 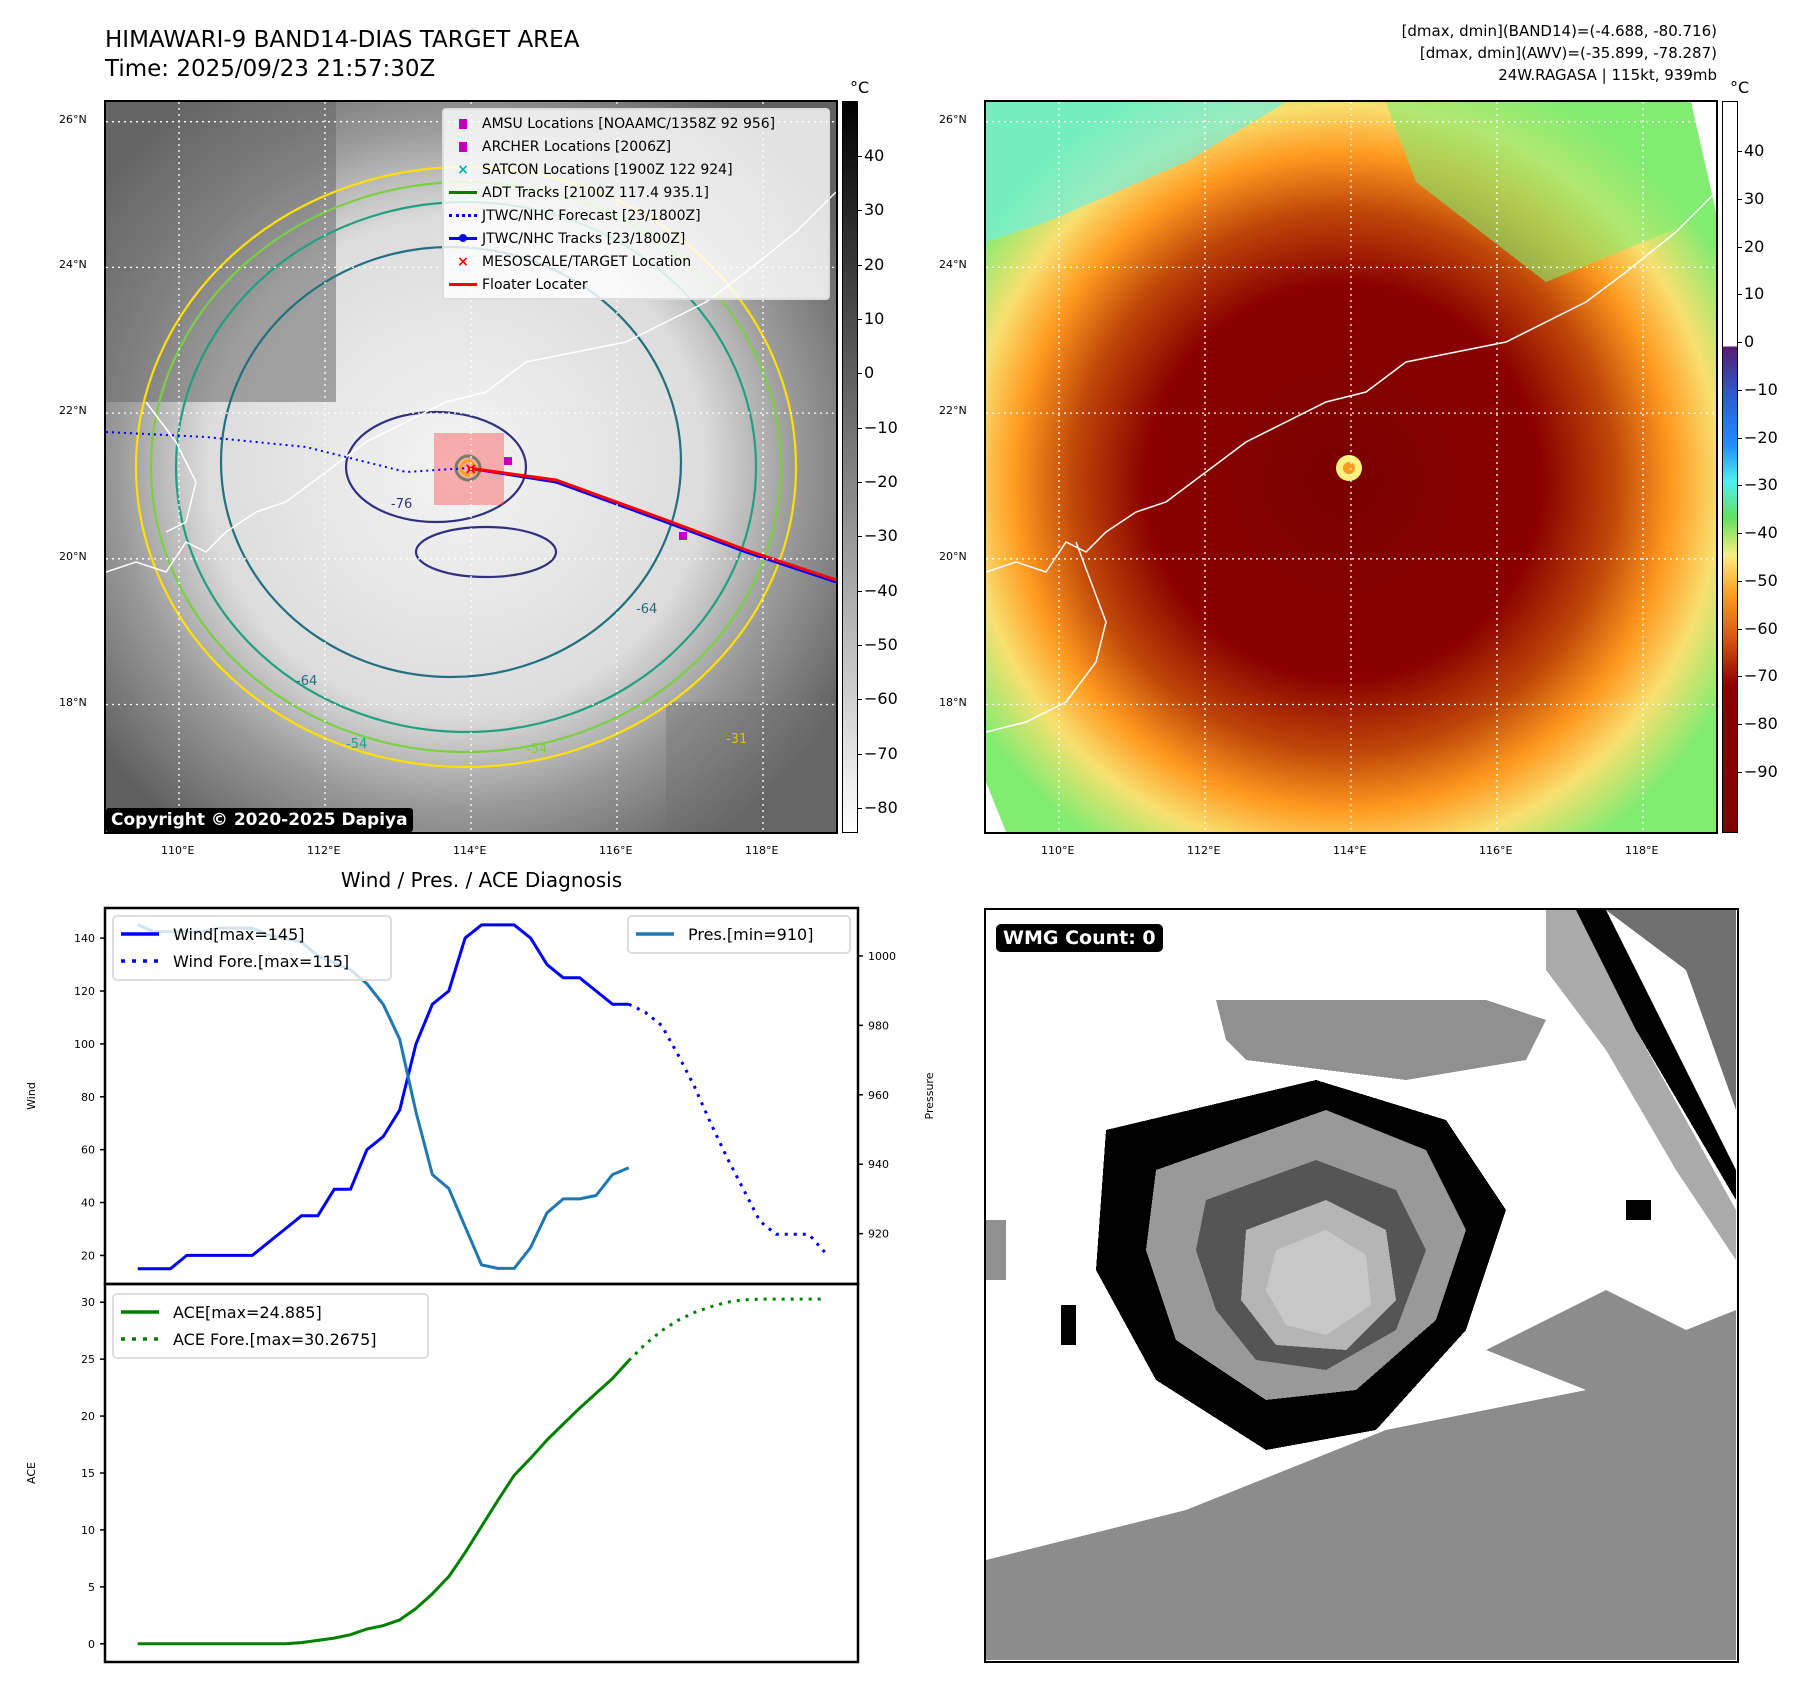 What do you see at coordinates (874, 264) in the screenshot?
I see `colorbar-tick-label: 20` at bounding box center [874, 264].